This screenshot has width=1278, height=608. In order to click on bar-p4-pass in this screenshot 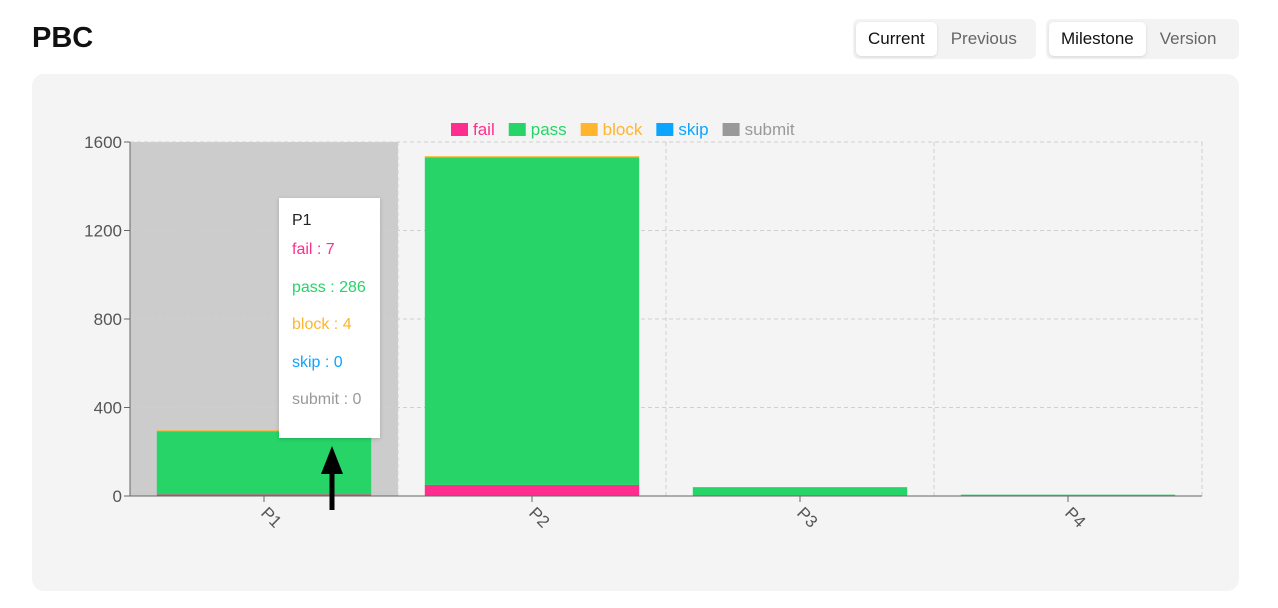, I will do `click(1068, 495)`.